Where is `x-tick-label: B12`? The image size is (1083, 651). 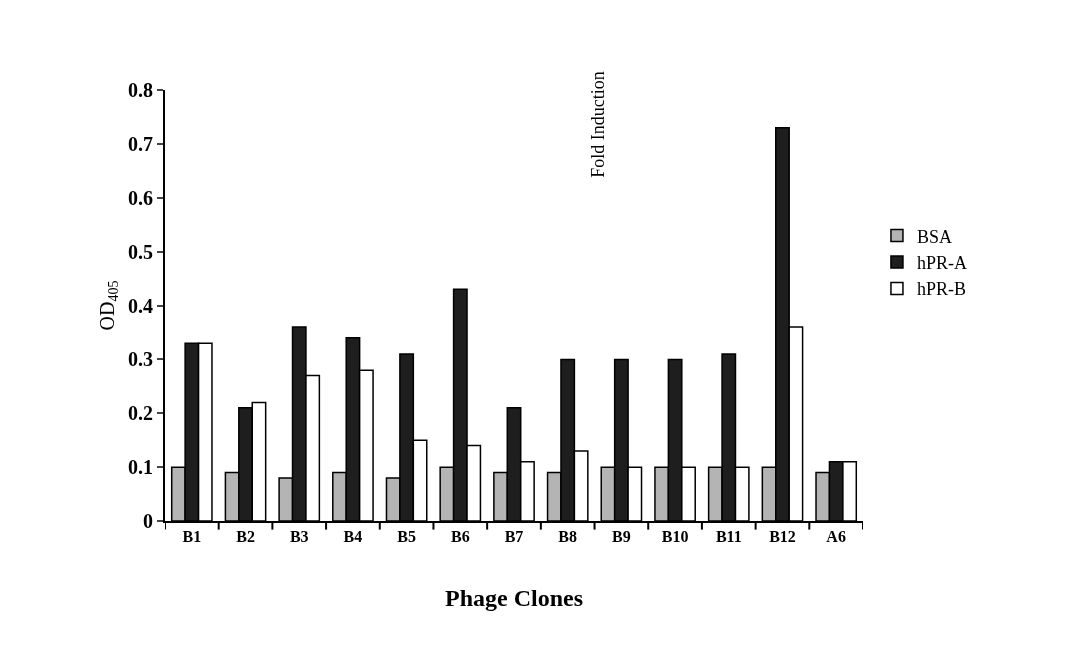
x-tick-label: B12 is located at coordinates (782, 537).